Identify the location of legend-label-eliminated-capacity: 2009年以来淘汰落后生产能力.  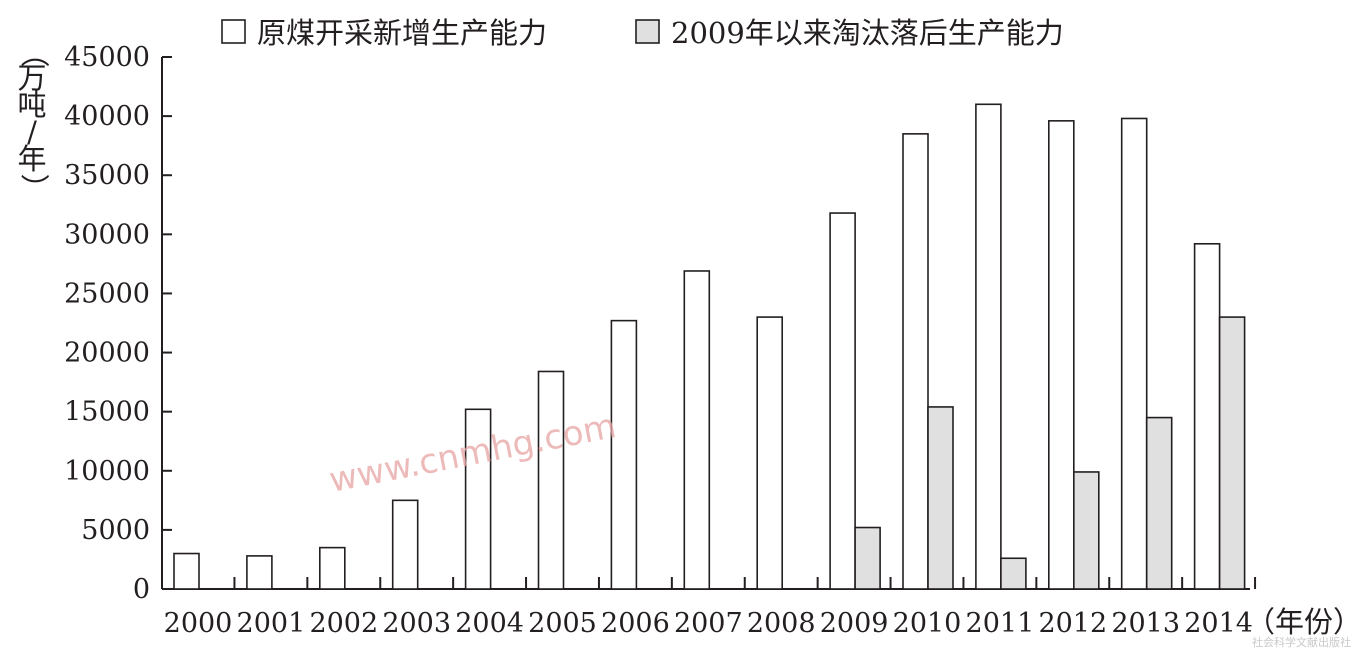
(867, 33).